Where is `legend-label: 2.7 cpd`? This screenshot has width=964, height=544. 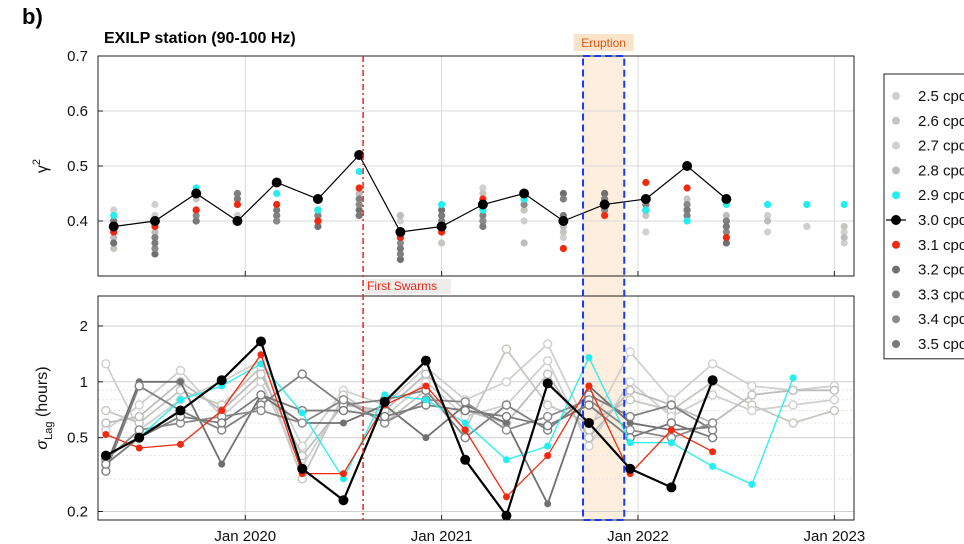 legend-label: 2.7 cpd is located at coordinates (941, 146).